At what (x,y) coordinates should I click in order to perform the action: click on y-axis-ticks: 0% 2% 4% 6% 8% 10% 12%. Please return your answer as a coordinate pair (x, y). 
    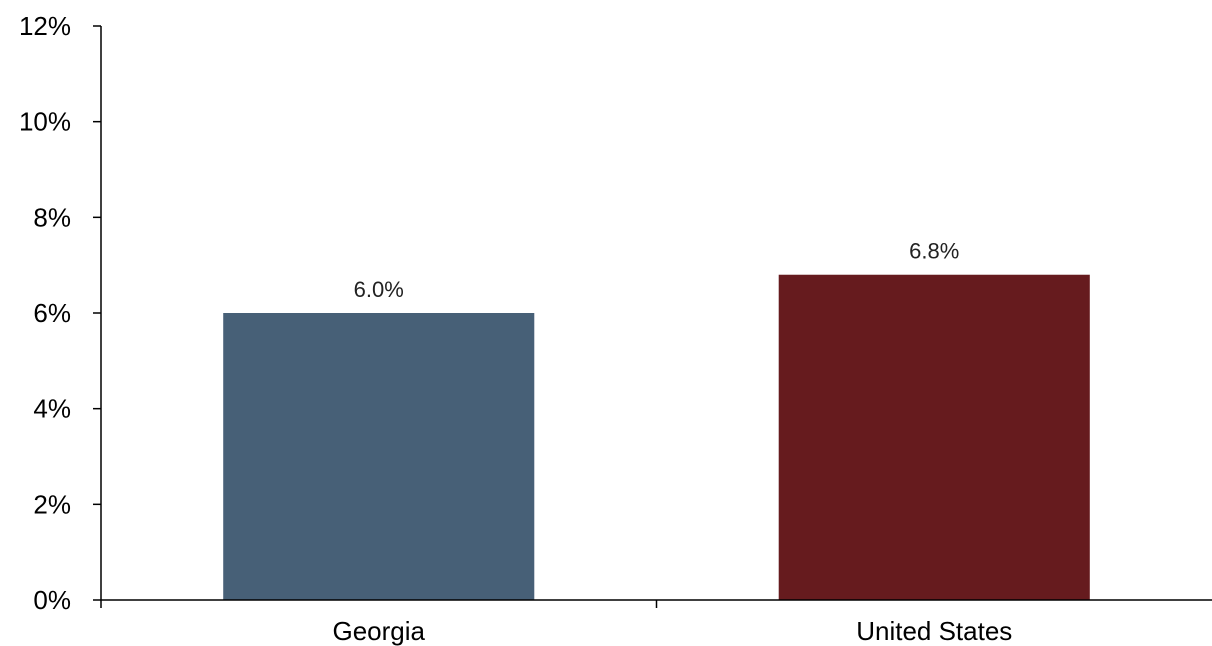
    Looking at the image, I should click on (60, 313).